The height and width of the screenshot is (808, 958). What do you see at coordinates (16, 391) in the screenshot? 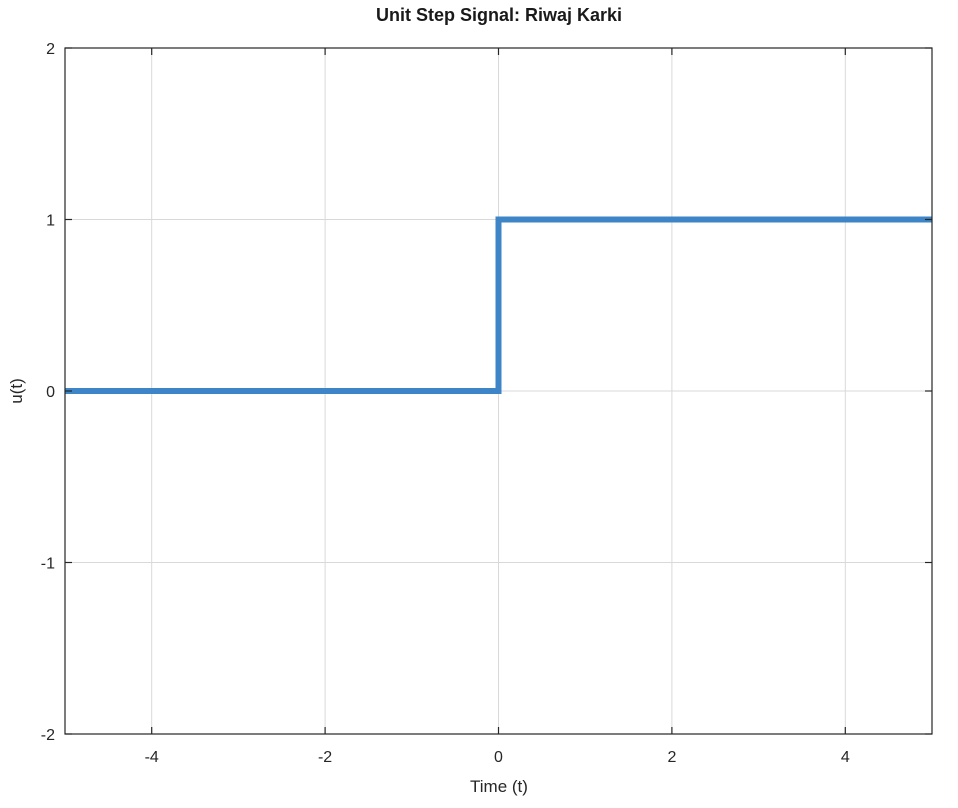
I see `y-axis-label: u(t)` at bounding box center [16, 391].